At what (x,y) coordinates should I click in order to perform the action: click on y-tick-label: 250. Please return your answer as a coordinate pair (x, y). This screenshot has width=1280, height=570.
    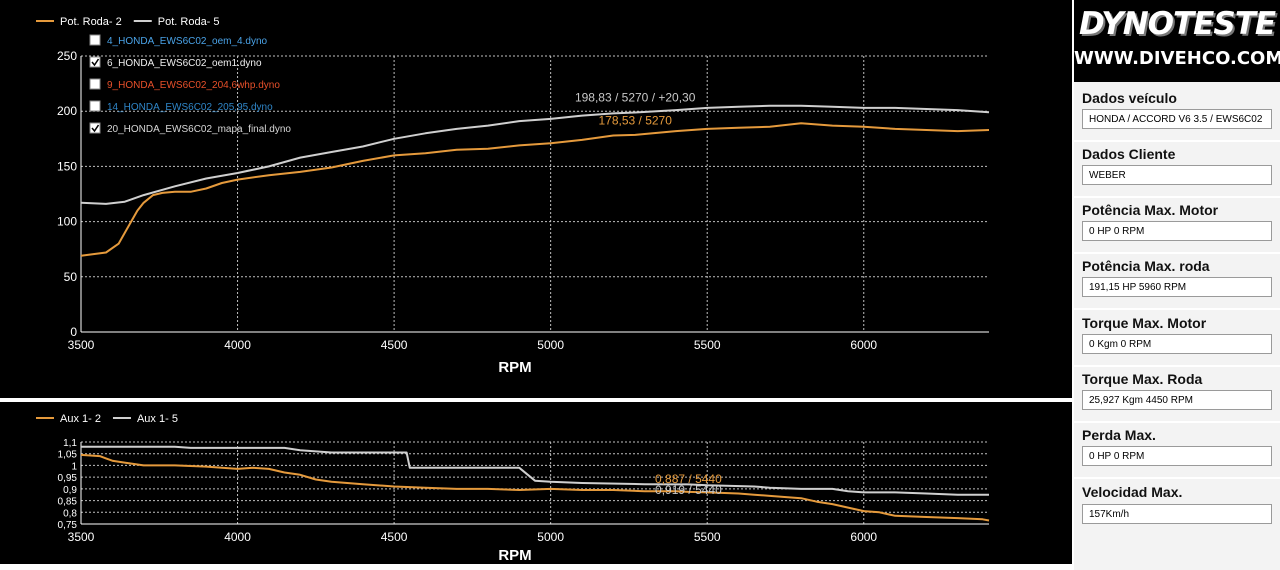
    Looking at the image, I should click on (67, 56).